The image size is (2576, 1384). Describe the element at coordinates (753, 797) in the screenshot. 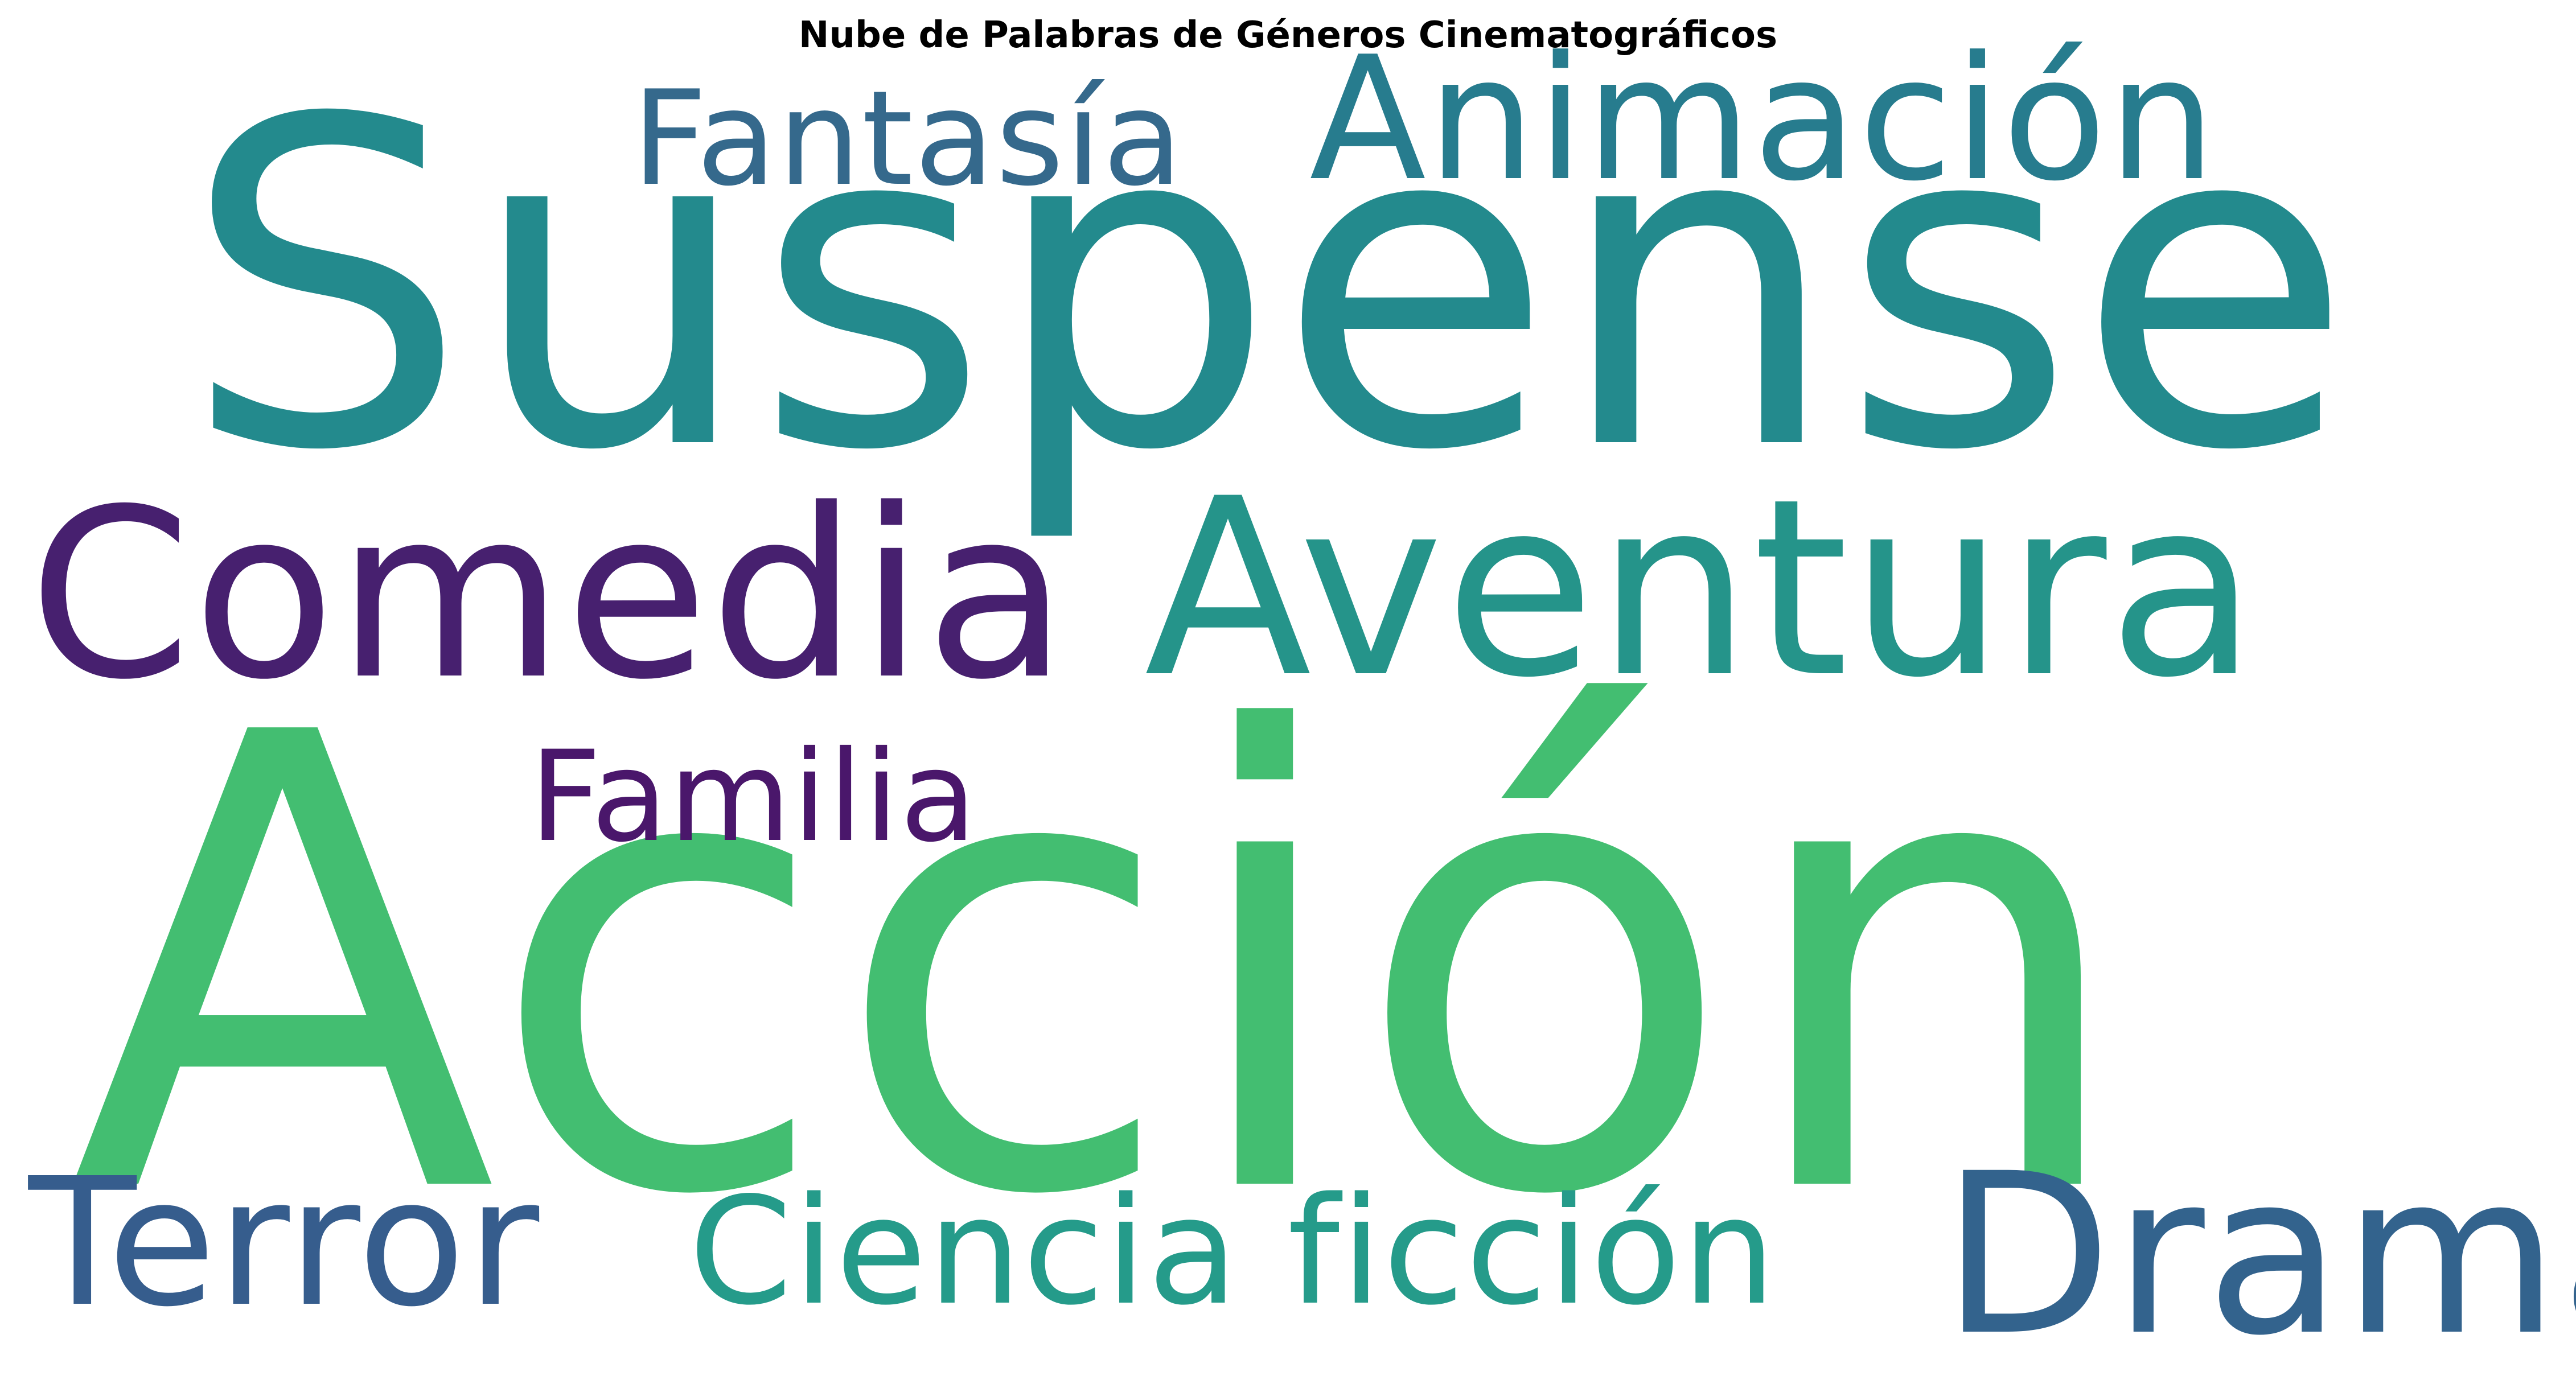

I see `word-familia: Familia` at that location.